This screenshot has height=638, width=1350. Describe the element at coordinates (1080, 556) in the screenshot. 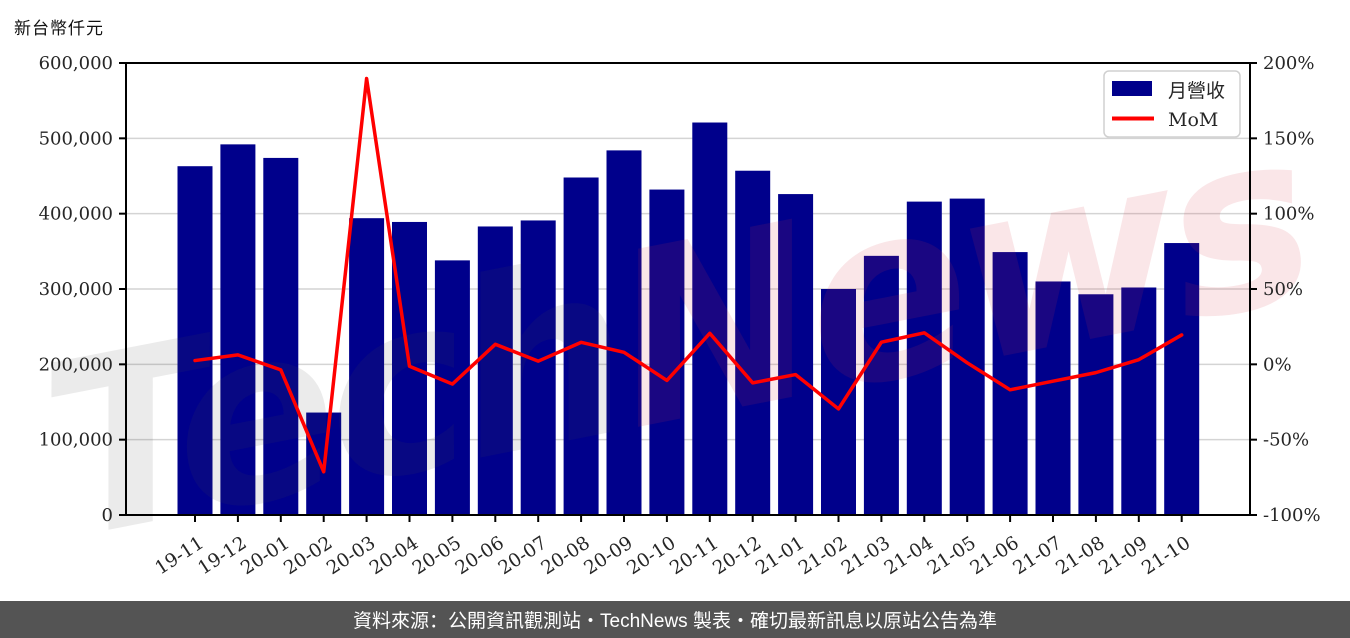

I see `x-tick-label: 21-08` at that location.